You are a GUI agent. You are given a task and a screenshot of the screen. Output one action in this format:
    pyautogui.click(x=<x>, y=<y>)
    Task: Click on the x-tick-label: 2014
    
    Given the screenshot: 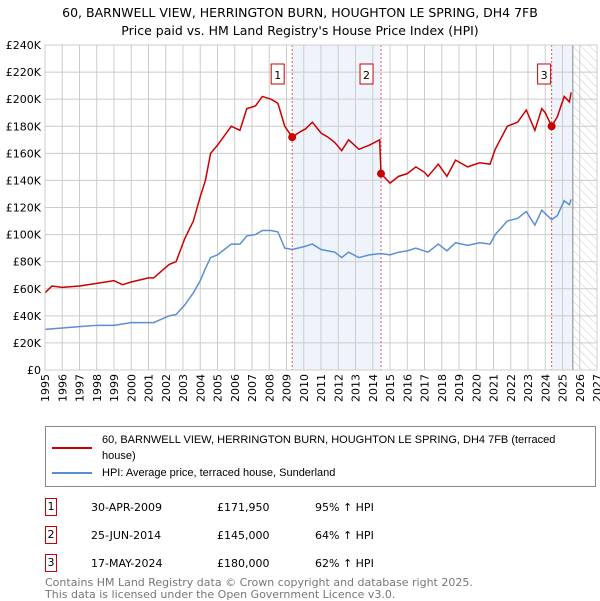 What is the action you would take?
    pyautogui.click(x=373, y=388)
    